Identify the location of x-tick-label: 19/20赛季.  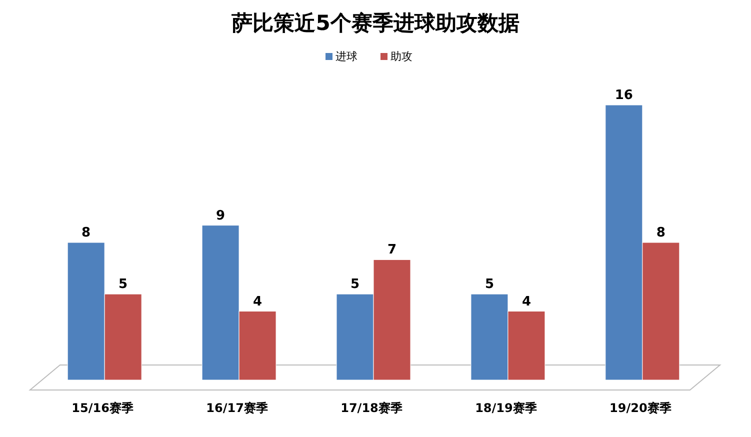
(641, 408).